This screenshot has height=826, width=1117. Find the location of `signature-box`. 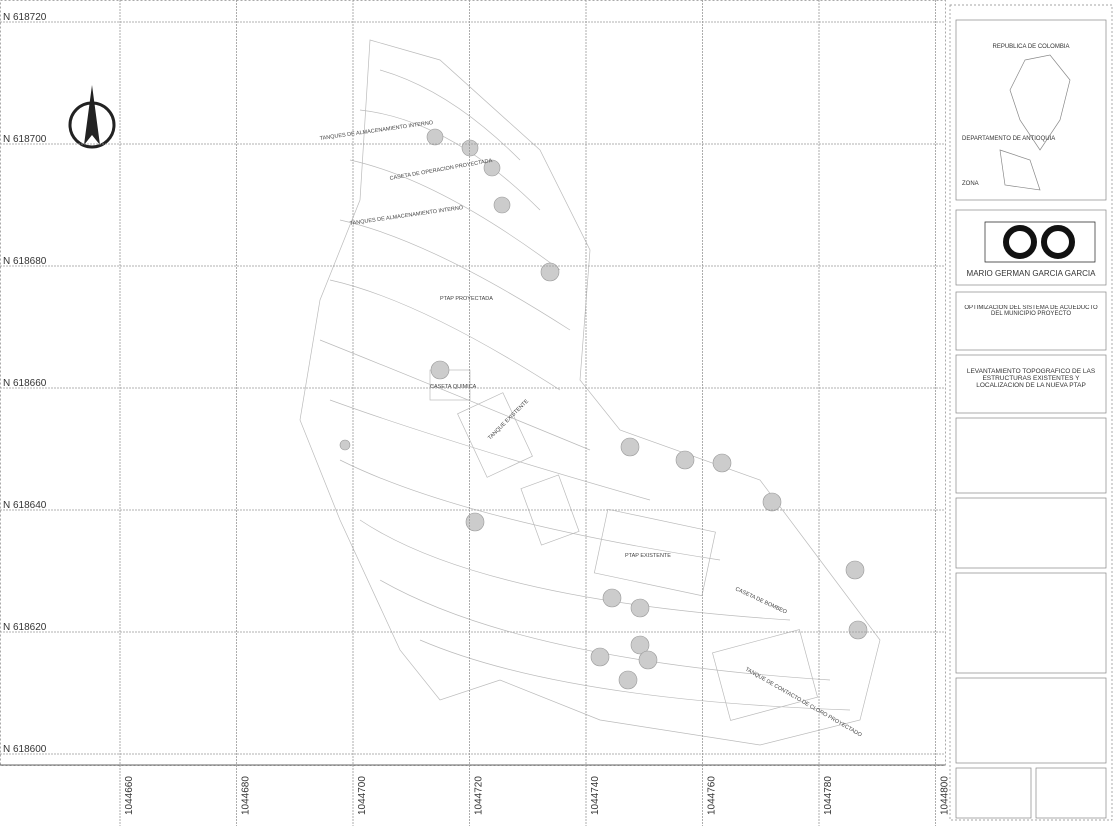

signature-box is located at coordinates (1031, 720).